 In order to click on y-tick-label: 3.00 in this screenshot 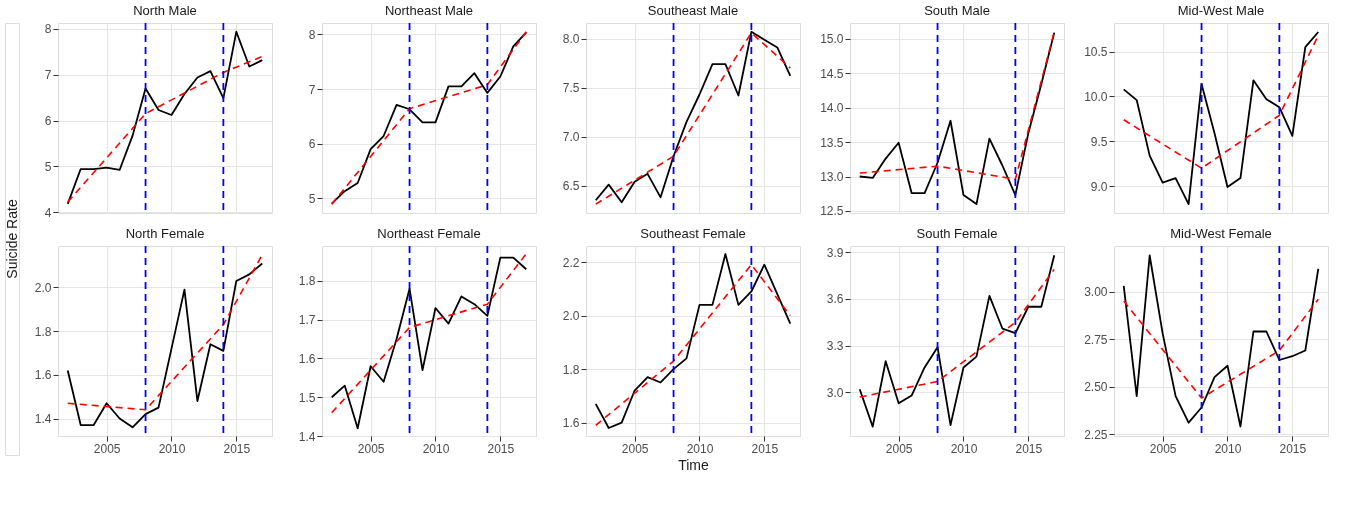, I will do `click(1096, 292)`.